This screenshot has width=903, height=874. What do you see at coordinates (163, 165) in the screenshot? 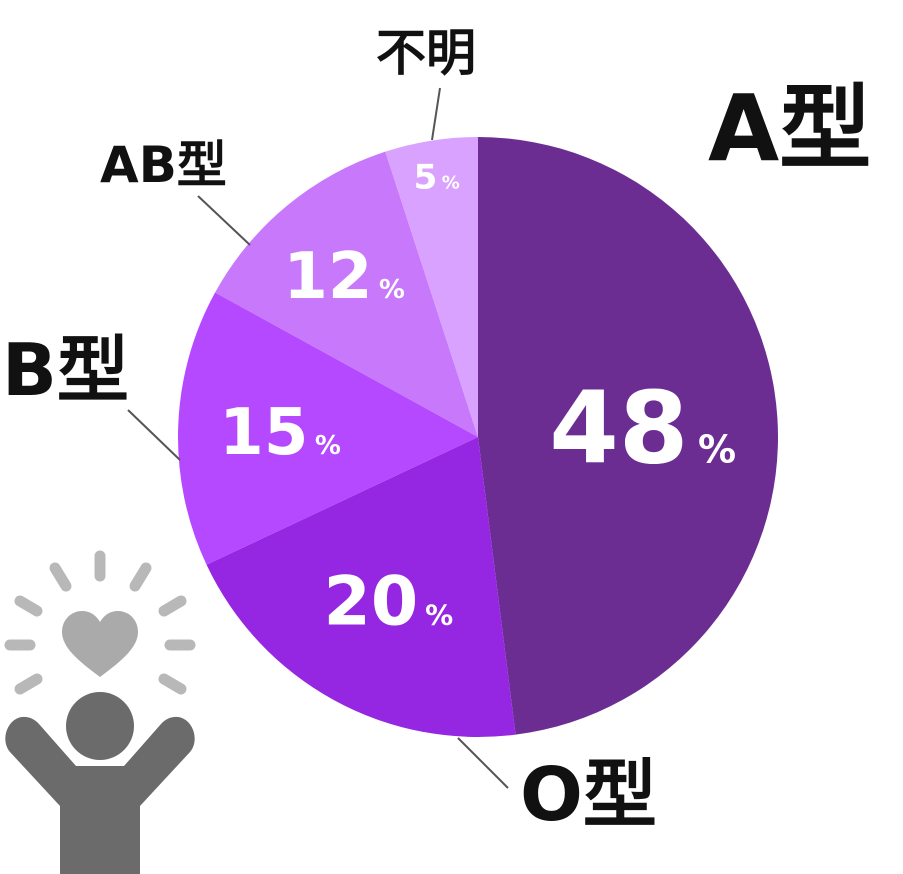
I see `category-label-4: AB型` at bounding box center [163, 165].